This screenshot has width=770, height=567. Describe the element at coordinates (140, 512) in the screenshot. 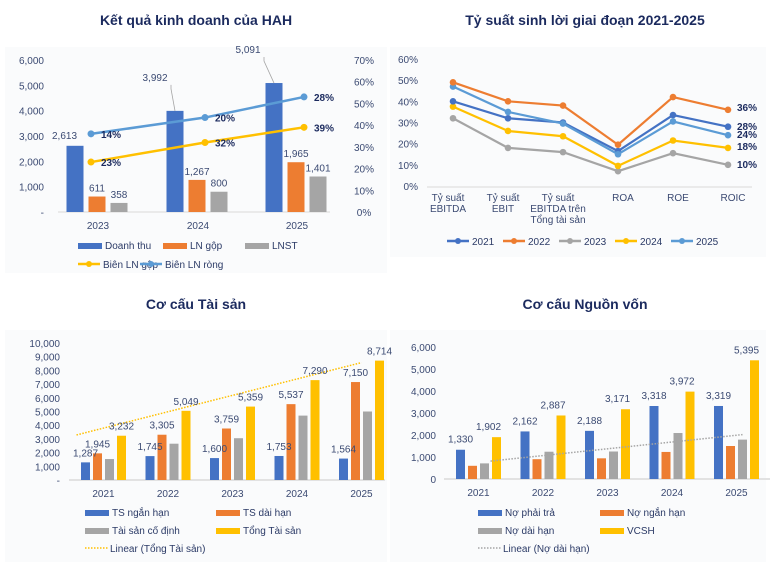

I see `legend-label: TS ngắn hạn` at that location.